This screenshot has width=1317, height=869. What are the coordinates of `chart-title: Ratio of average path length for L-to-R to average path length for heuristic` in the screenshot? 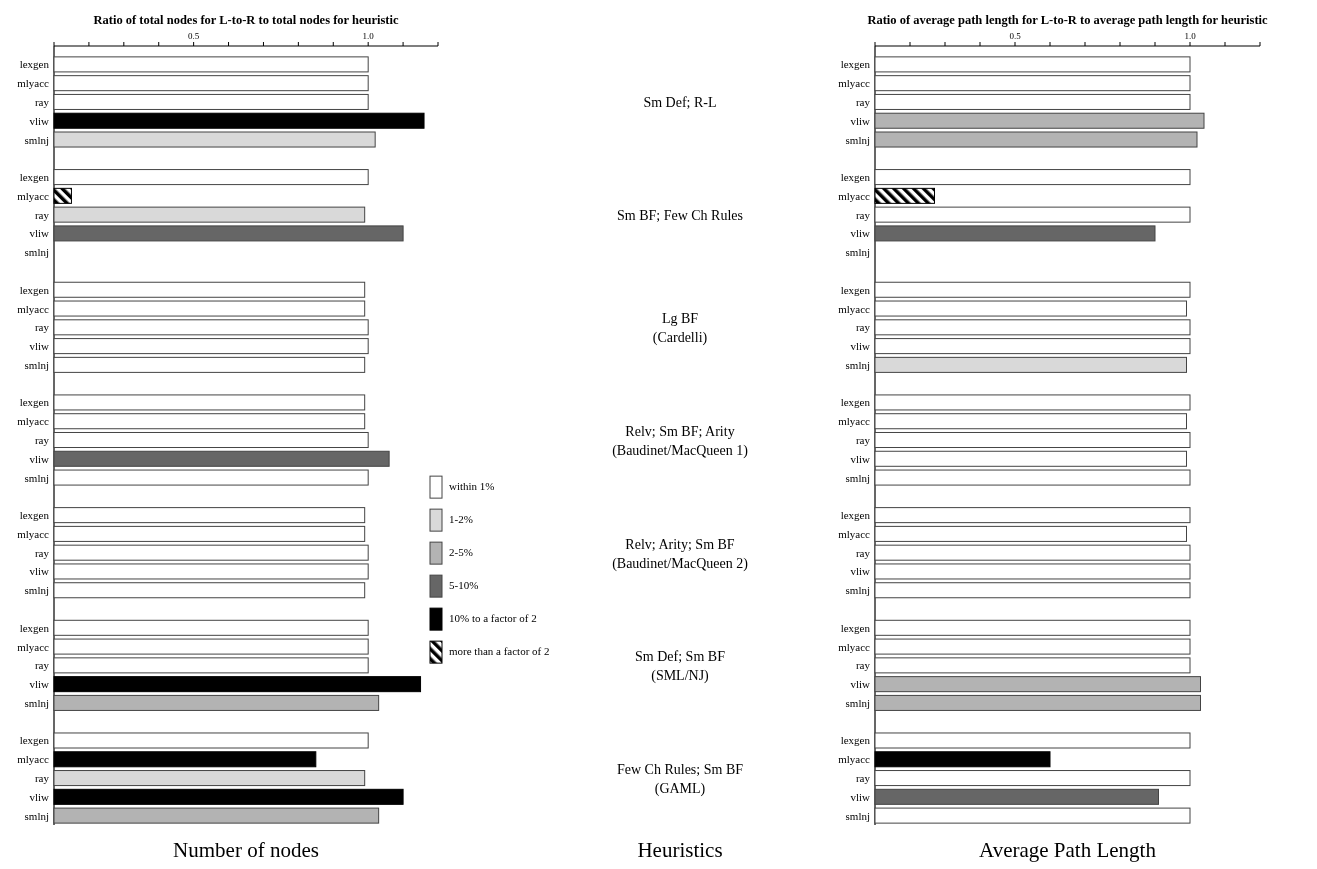 It's located at (1068, 20).